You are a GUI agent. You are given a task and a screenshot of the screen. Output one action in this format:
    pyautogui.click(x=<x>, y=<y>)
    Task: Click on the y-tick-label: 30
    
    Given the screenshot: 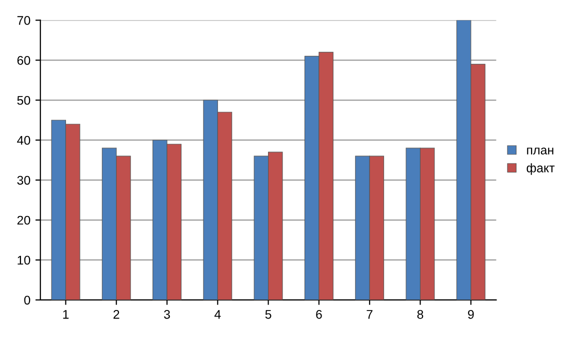 What is the action you would take?
    pyautogui.click(x=23, y=180)
    